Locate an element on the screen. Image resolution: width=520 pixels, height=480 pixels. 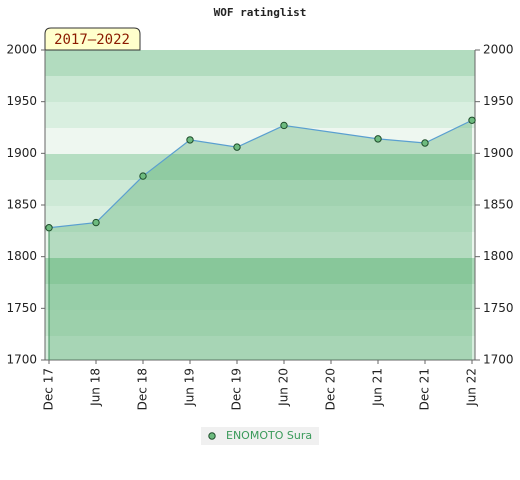
y2-tick-label: 1950 is located at coordinates (498, 101).